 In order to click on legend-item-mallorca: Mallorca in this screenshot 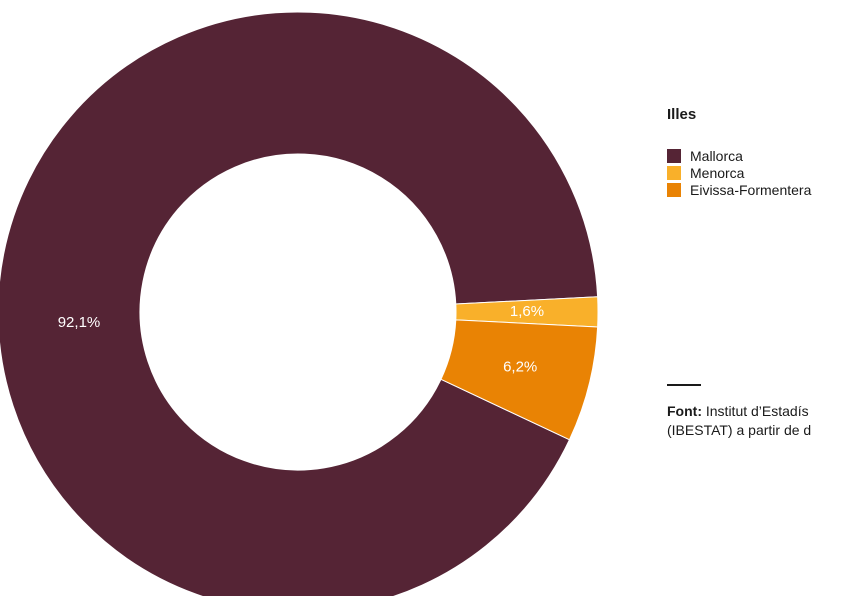, I will do `click(760, 155)`.